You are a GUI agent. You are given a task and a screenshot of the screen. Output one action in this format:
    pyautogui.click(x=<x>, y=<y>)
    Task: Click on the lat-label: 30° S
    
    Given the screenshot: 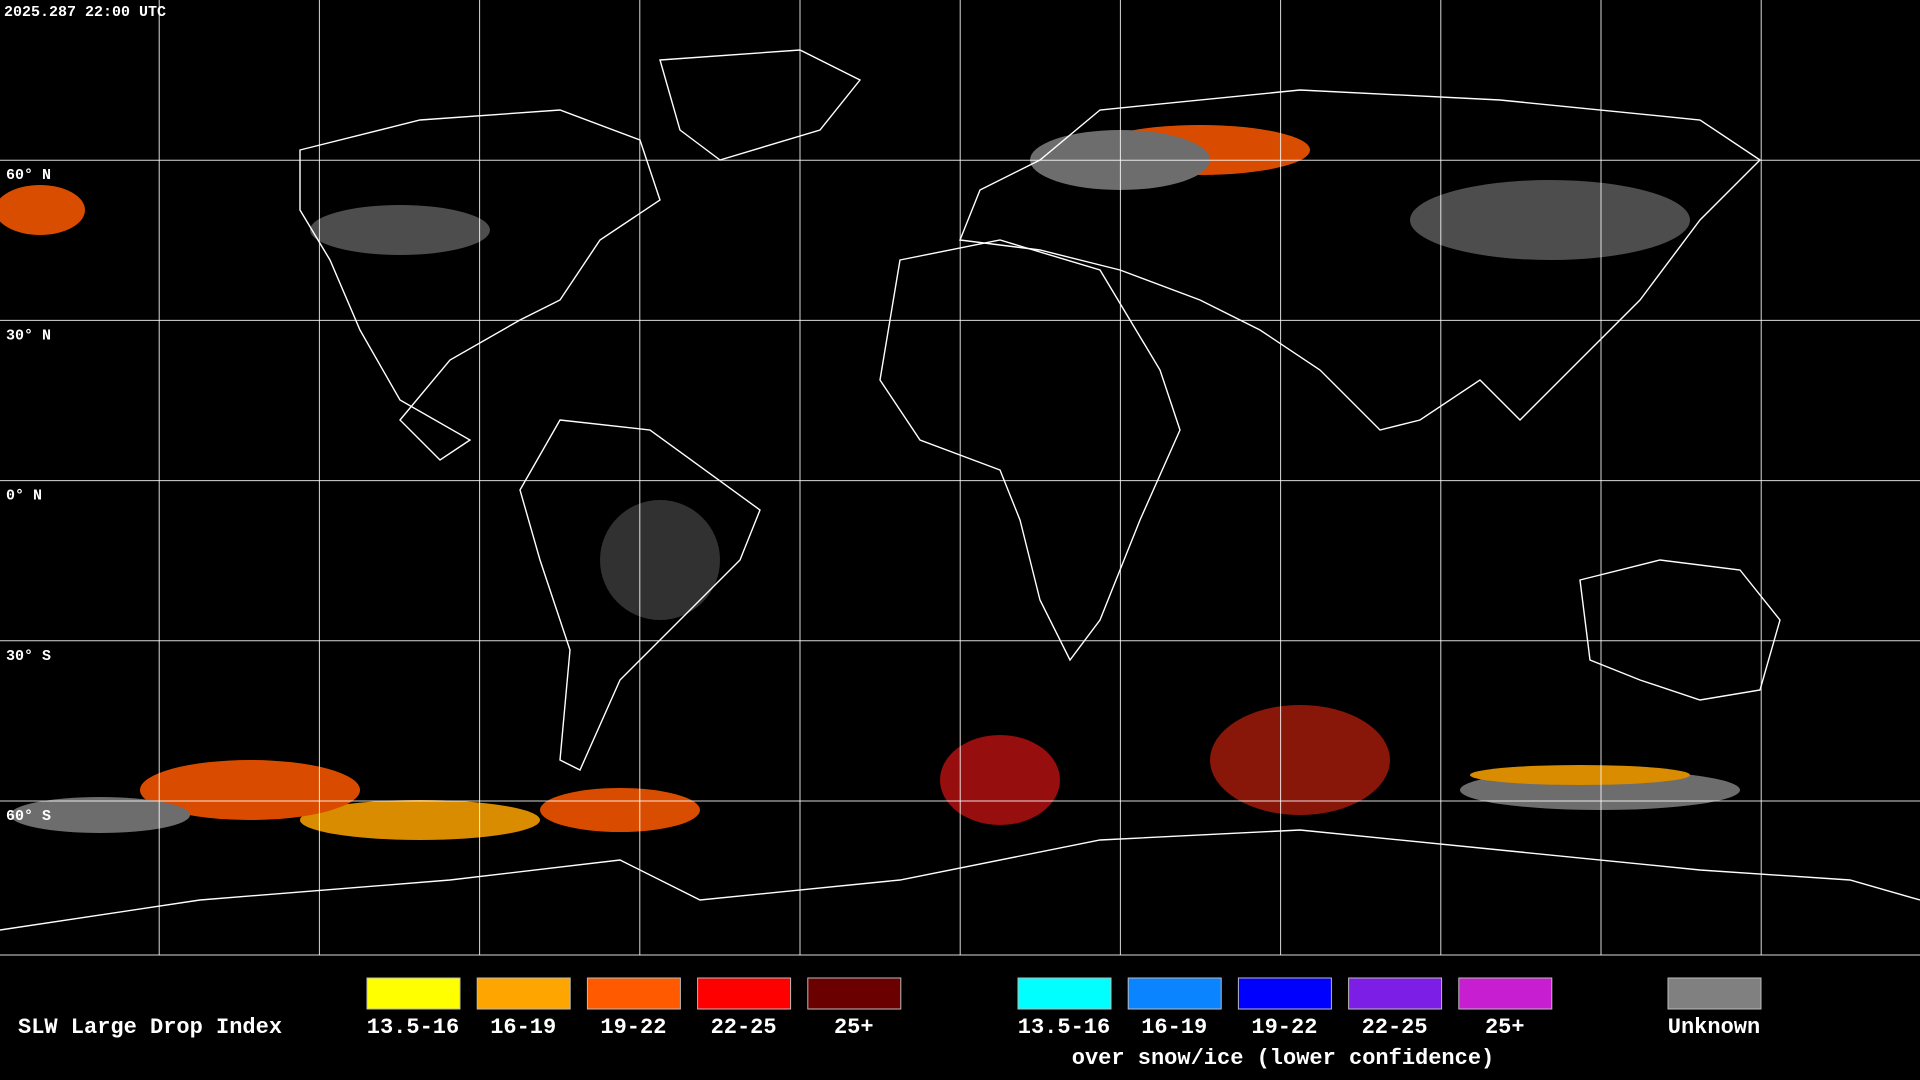 What is the action you would take?
    pyautogui.click(x=28, y=656)
    